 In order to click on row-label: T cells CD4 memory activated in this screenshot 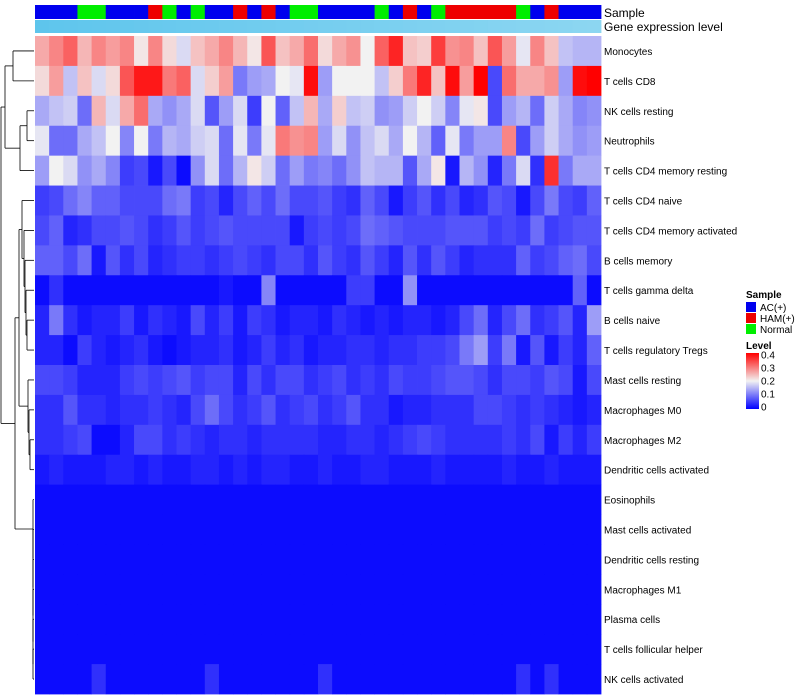, I will do `click(670, 231)`.